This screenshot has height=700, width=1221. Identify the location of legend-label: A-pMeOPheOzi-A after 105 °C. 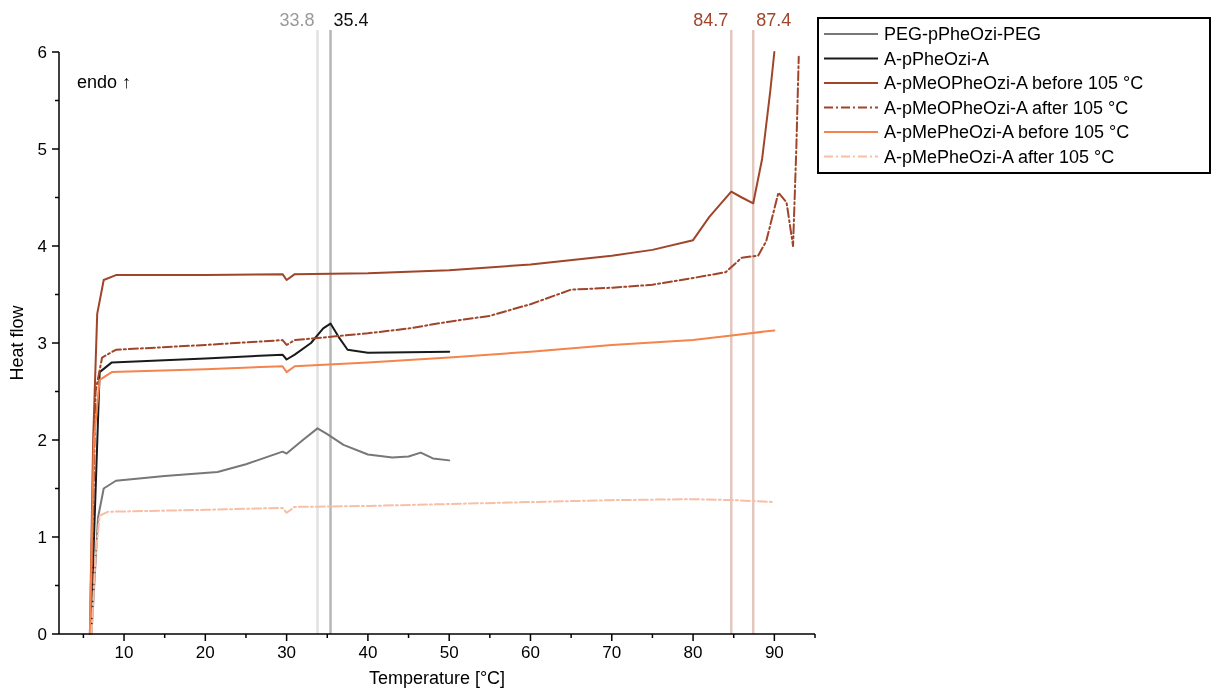
(1006, 107).